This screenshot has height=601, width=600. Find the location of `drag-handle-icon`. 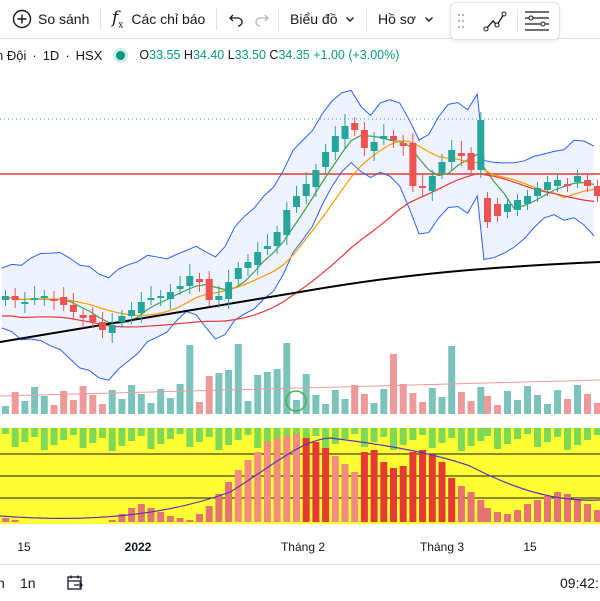

drag-handle-icon is located at coordinates (461, 21).